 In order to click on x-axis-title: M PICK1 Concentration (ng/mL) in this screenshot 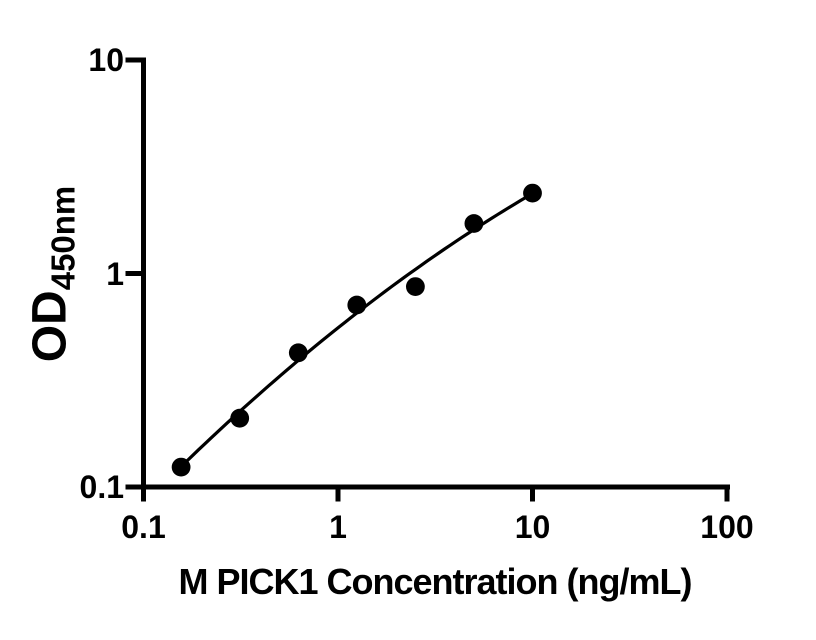, I will do `click(435, 581)`.